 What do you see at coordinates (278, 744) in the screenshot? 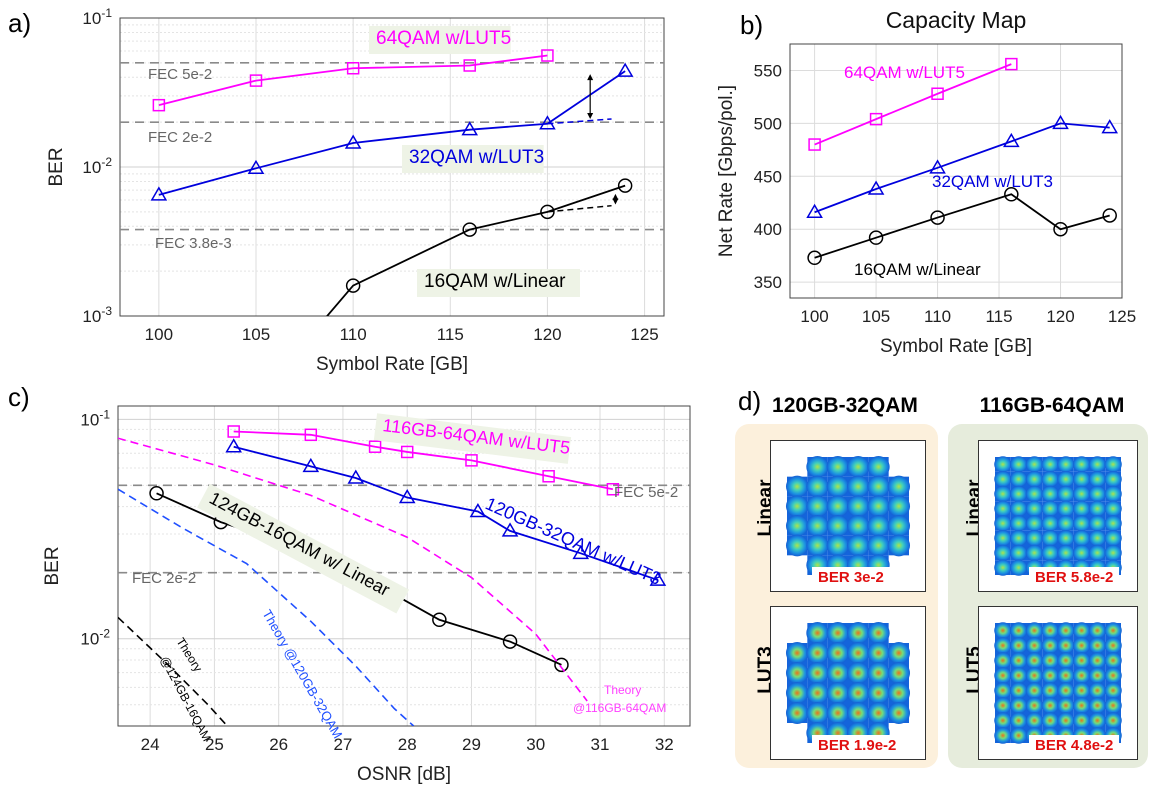
I see `x-tick-label: 26` at bounding box center [278, 744].